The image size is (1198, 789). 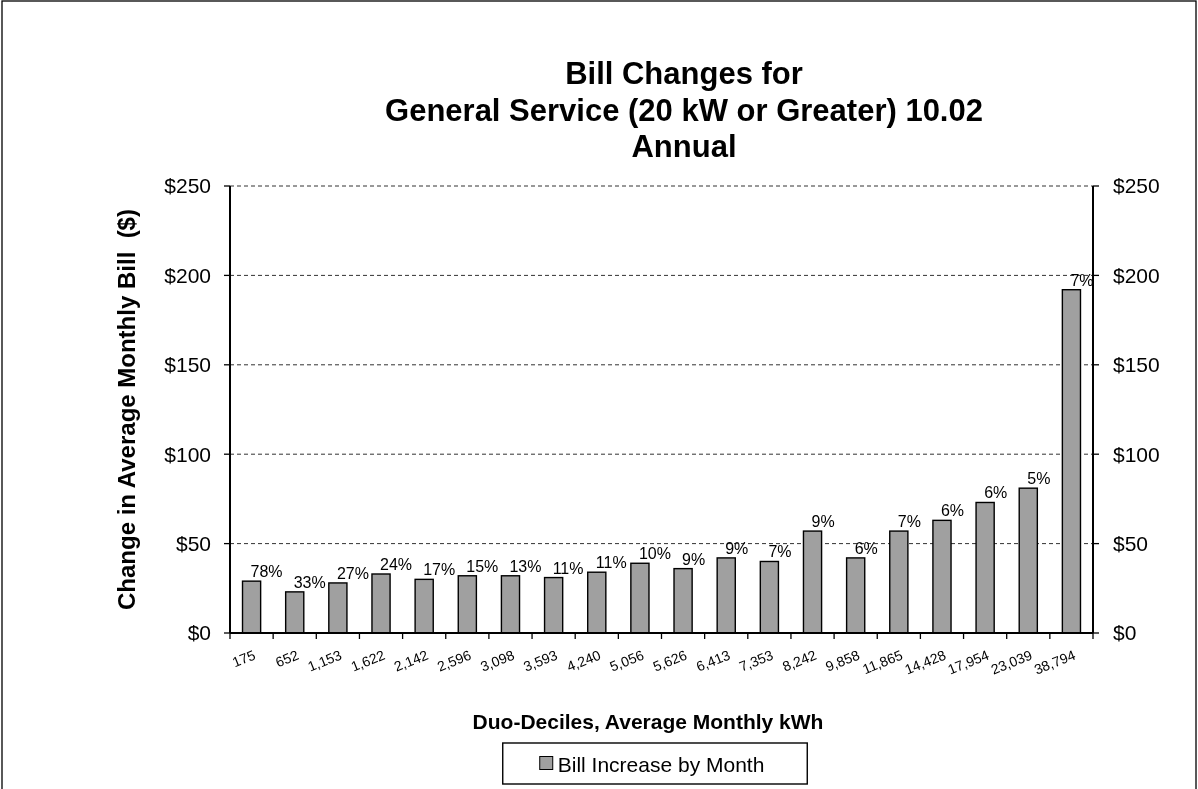 I want to click on annotation: 13%, so click(x=525, y=566).